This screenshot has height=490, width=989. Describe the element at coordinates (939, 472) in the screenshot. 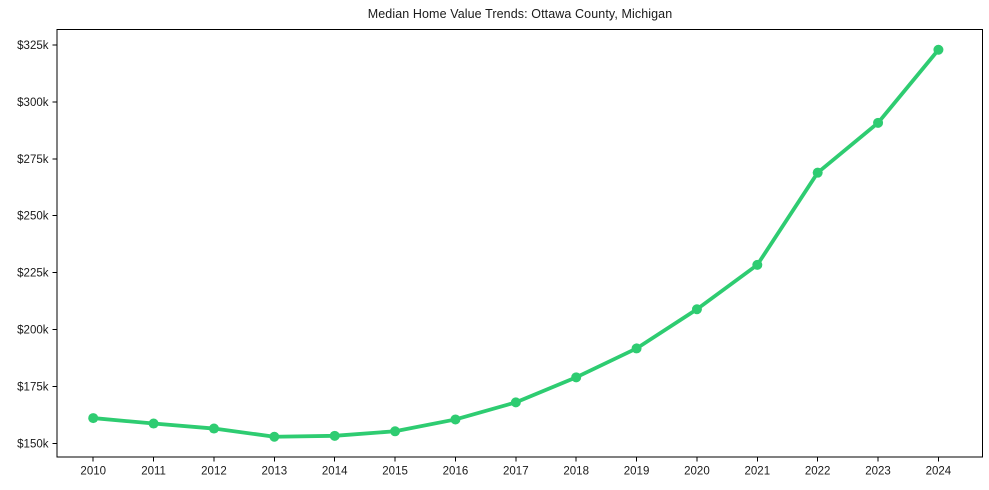

I see `x-tick-label: 2024` at that location.